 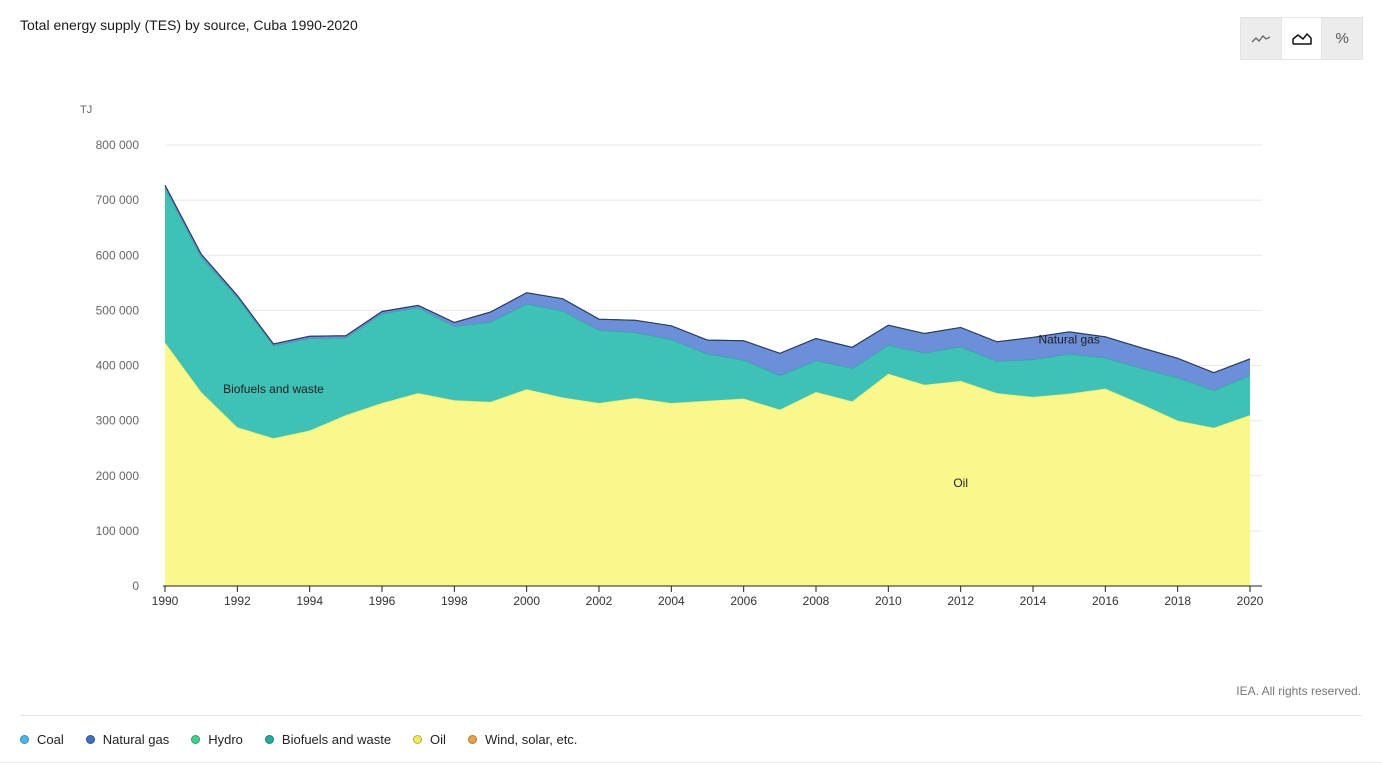 I want to click on x-tick-label: 2008, so click(x=816, y=601).